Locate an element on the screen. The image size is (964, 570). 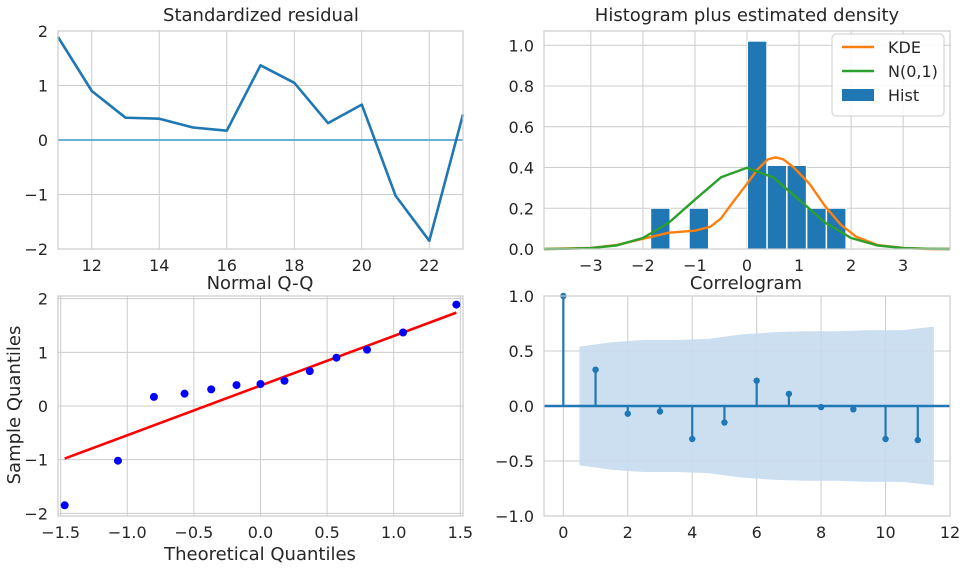
y-tick-label: 0.4 is located at coordinates (521, 168).